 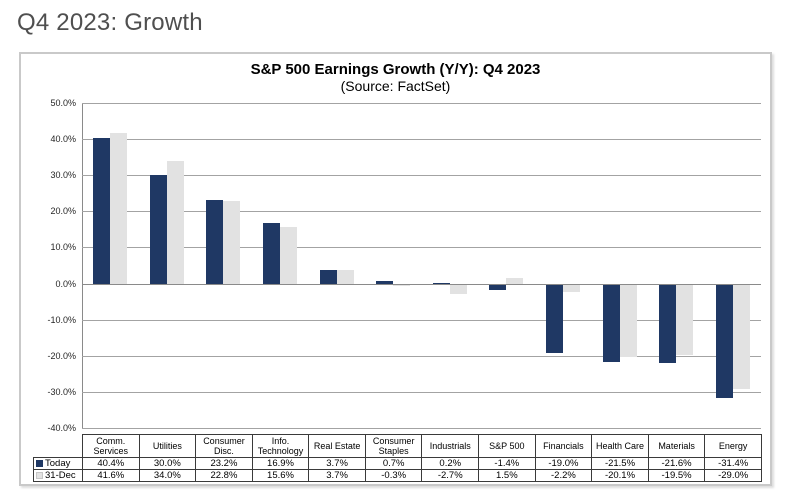 I want to click on value-31-dec-financials: -2.2%, so click(x=563, y=475).